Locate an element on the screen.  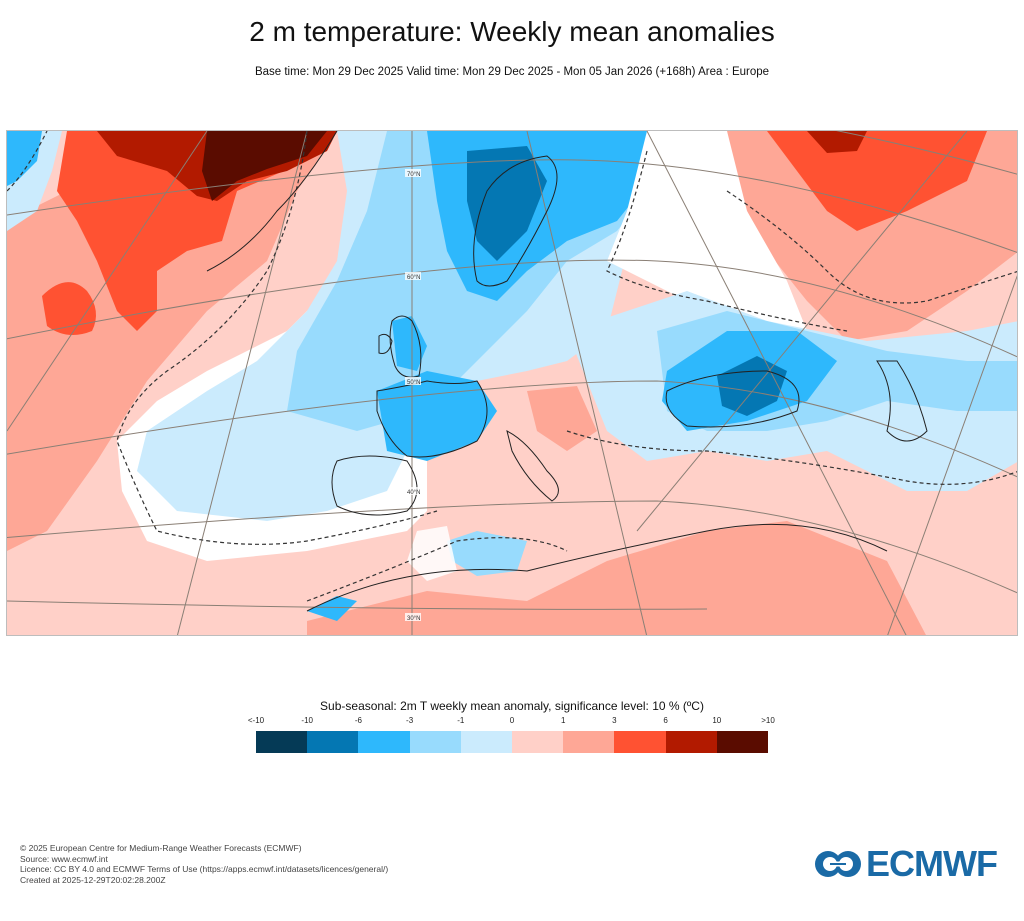
region-anomaly-gt10-greenland is located at coordinates (264, 166).